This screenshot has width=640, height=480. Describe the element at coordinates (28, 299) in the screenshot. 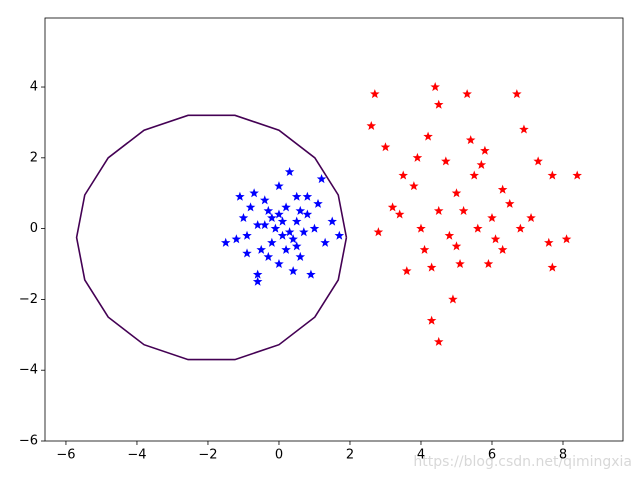

I see `y-tick-label: −2` at that location.